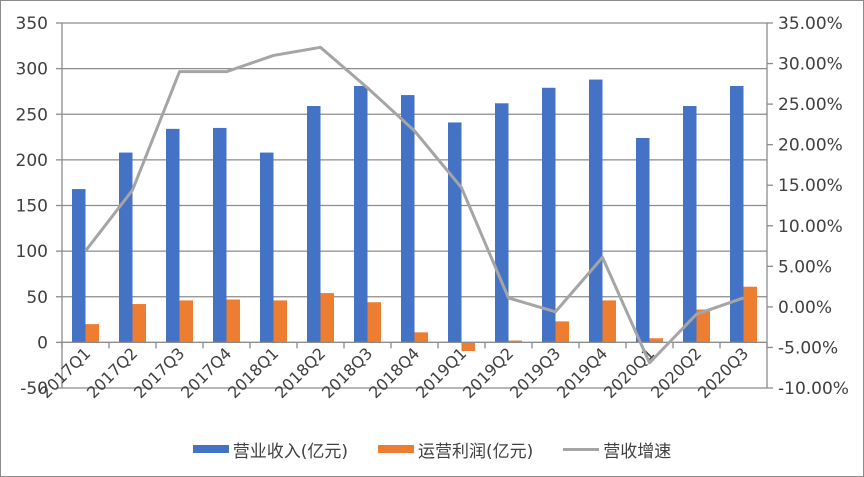  I want to click on legend-label-operating-profit: 运营利润(亿元), so click(476, 451).